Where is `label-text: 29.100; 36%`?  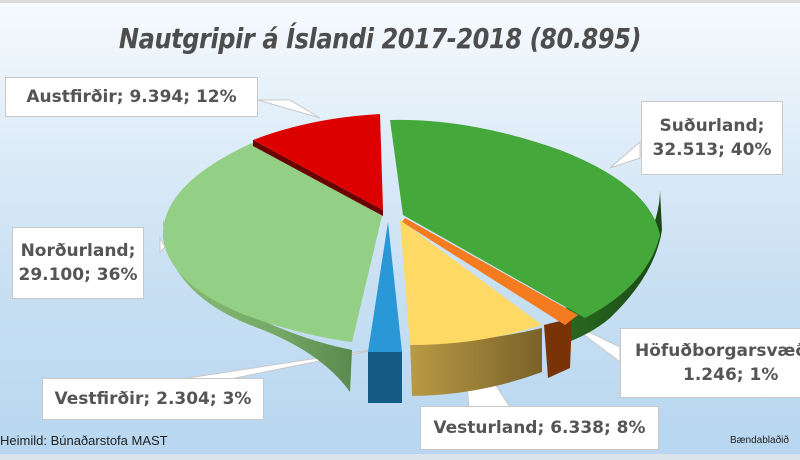 label-text: 29.100; 36% is located at coordinates (78, 275).